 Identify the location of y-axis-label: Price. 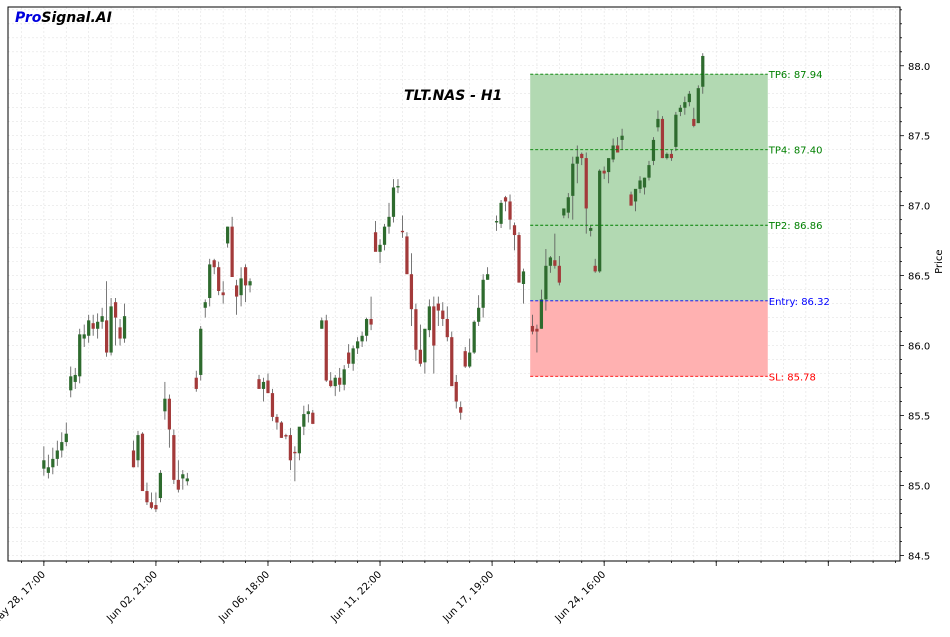
(939, 261).